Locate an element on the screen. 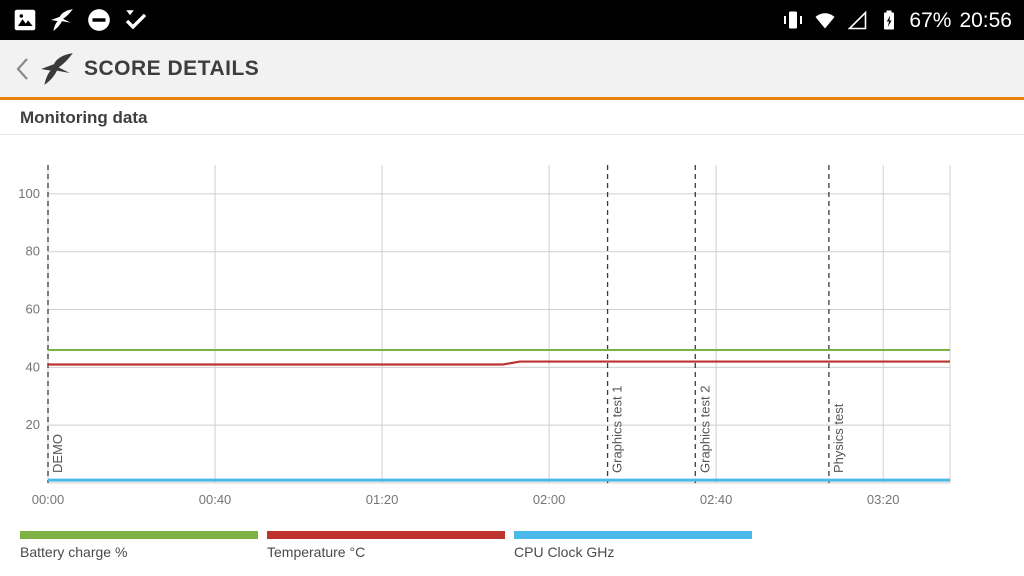  battery-percent: 67% is located at coordinates (930, 20).